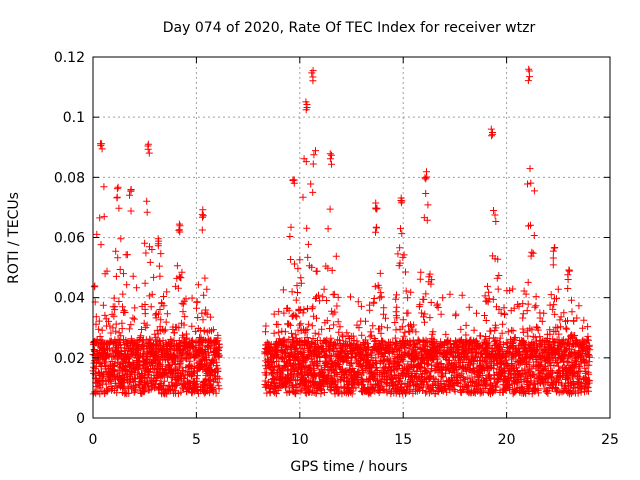  Describe the element at coordinates (403, 440) in the screenshot. I see `x-tick-label: 15` at that location.